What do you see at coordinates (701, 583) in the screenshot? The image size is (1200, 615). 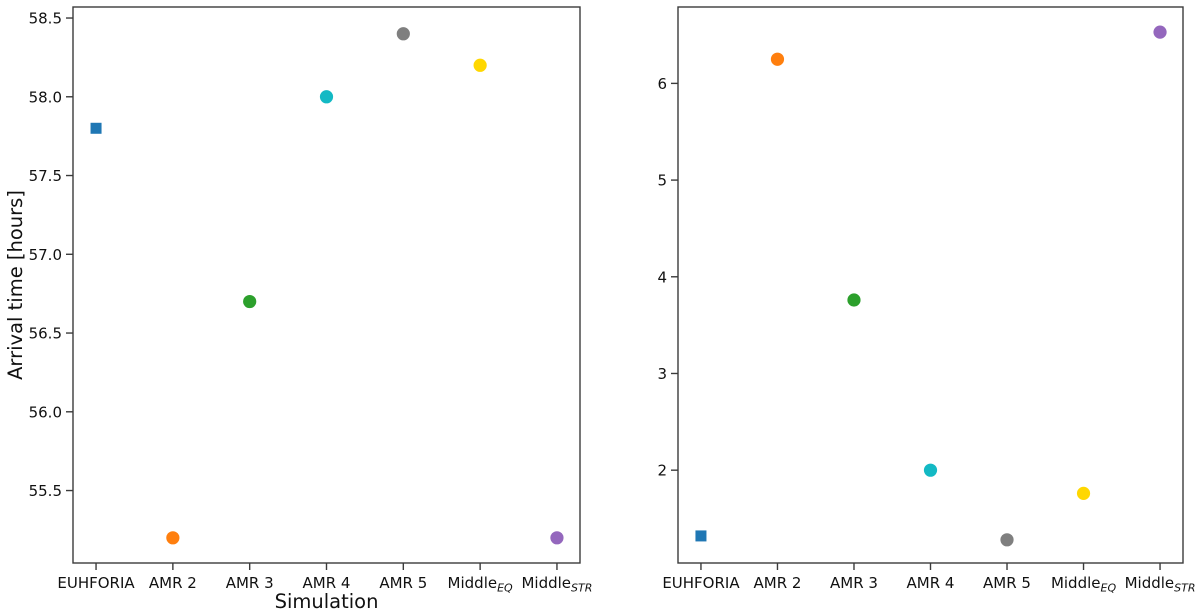 I see `right-x-tick-label: EUHFORIA` at bounding box center [701, 583].